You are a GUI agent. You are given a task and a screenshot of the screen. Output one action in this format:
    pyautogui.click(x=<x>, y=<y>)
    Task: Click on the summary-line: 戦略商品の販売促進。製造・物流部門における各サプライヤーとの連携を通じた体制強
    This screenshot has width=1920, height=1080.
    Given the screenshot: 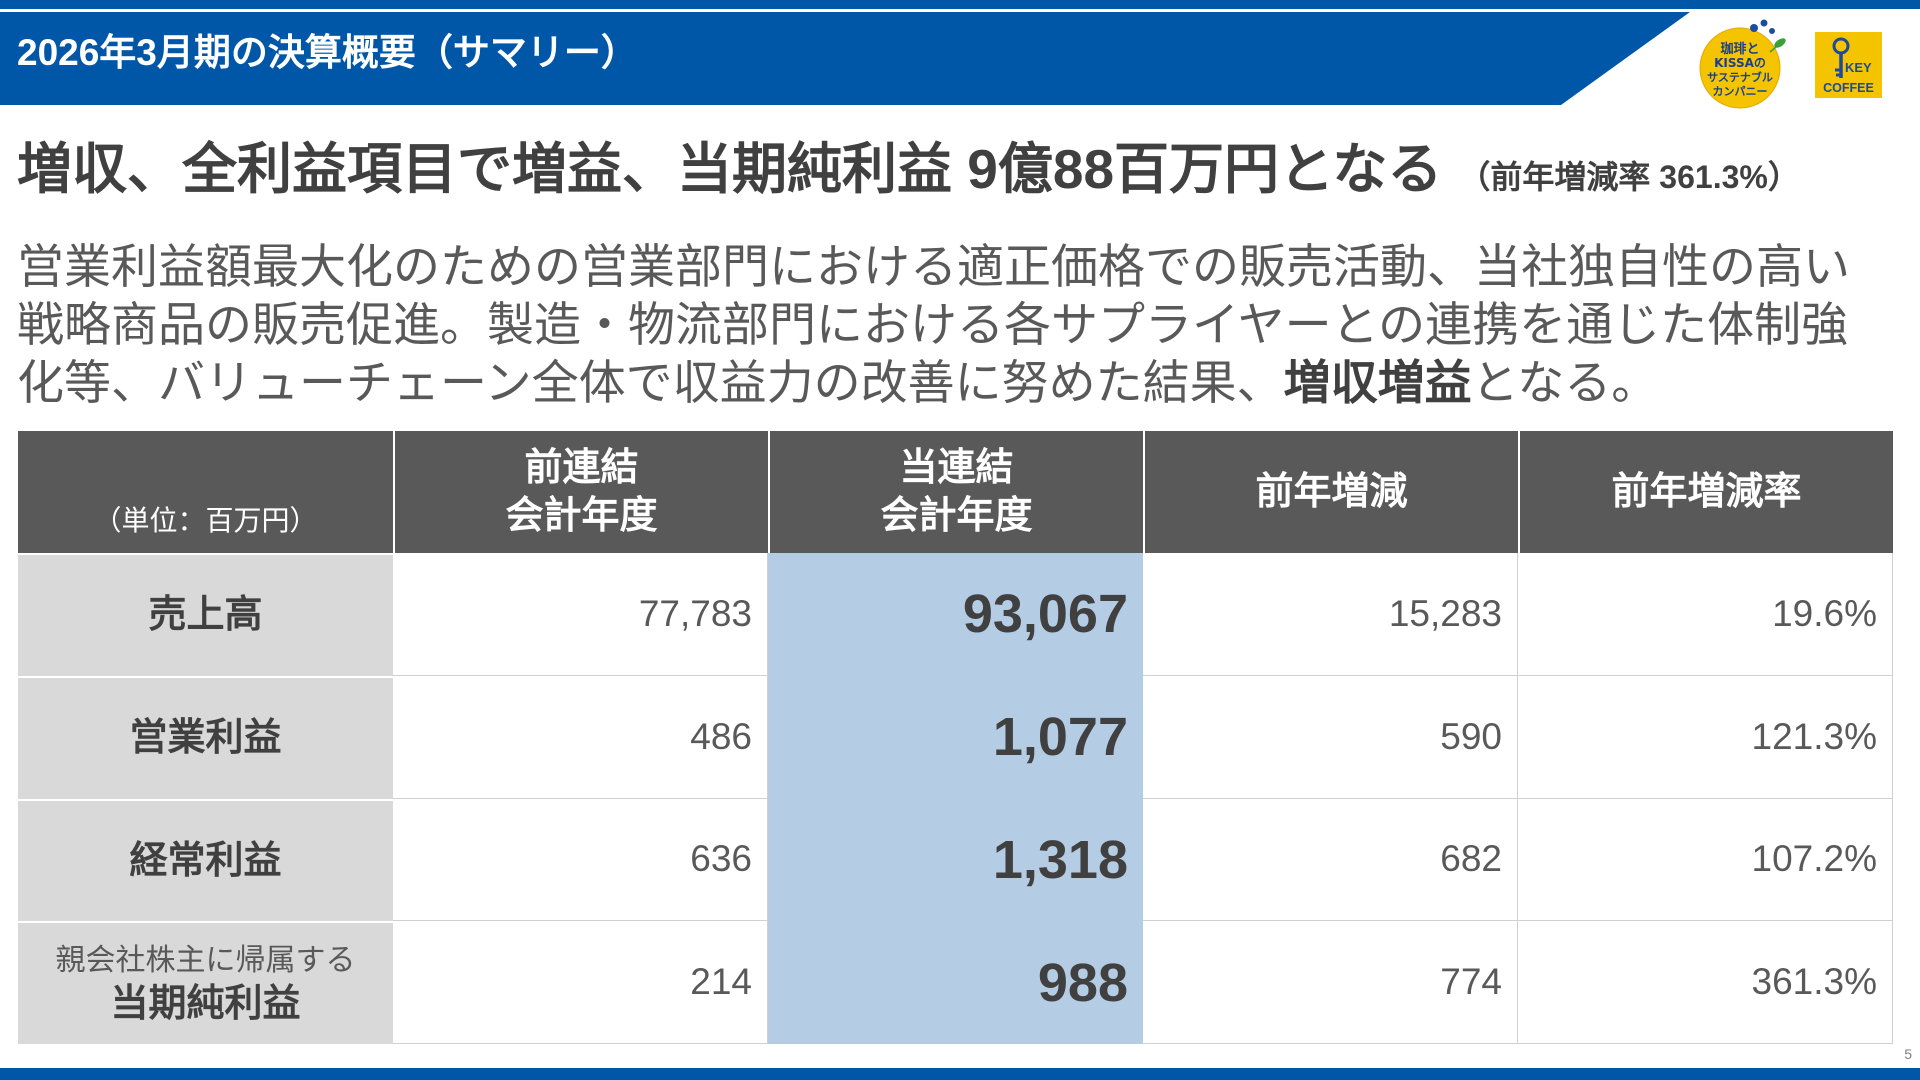 What is the action you would take?
    pyautogui.click(x=933, y=324)
    